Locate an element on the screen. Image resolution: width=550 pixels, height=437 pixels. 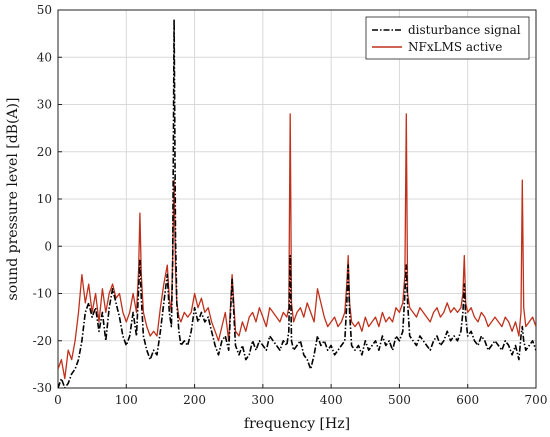
legend-box is located at coordinates (447, 38).